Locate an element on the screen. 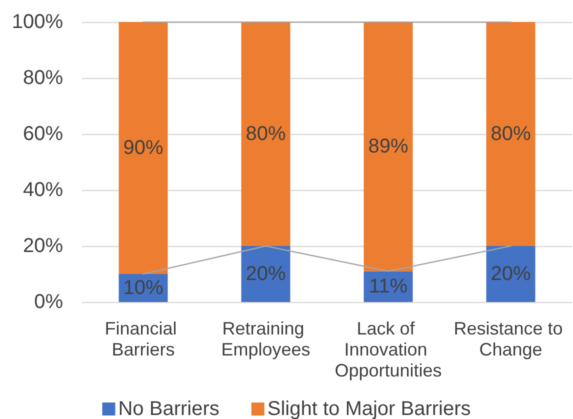 The height and width of the screenshot is (419, 573). x-tick-label: Retraining Employees is located at coordinates (265, 339).